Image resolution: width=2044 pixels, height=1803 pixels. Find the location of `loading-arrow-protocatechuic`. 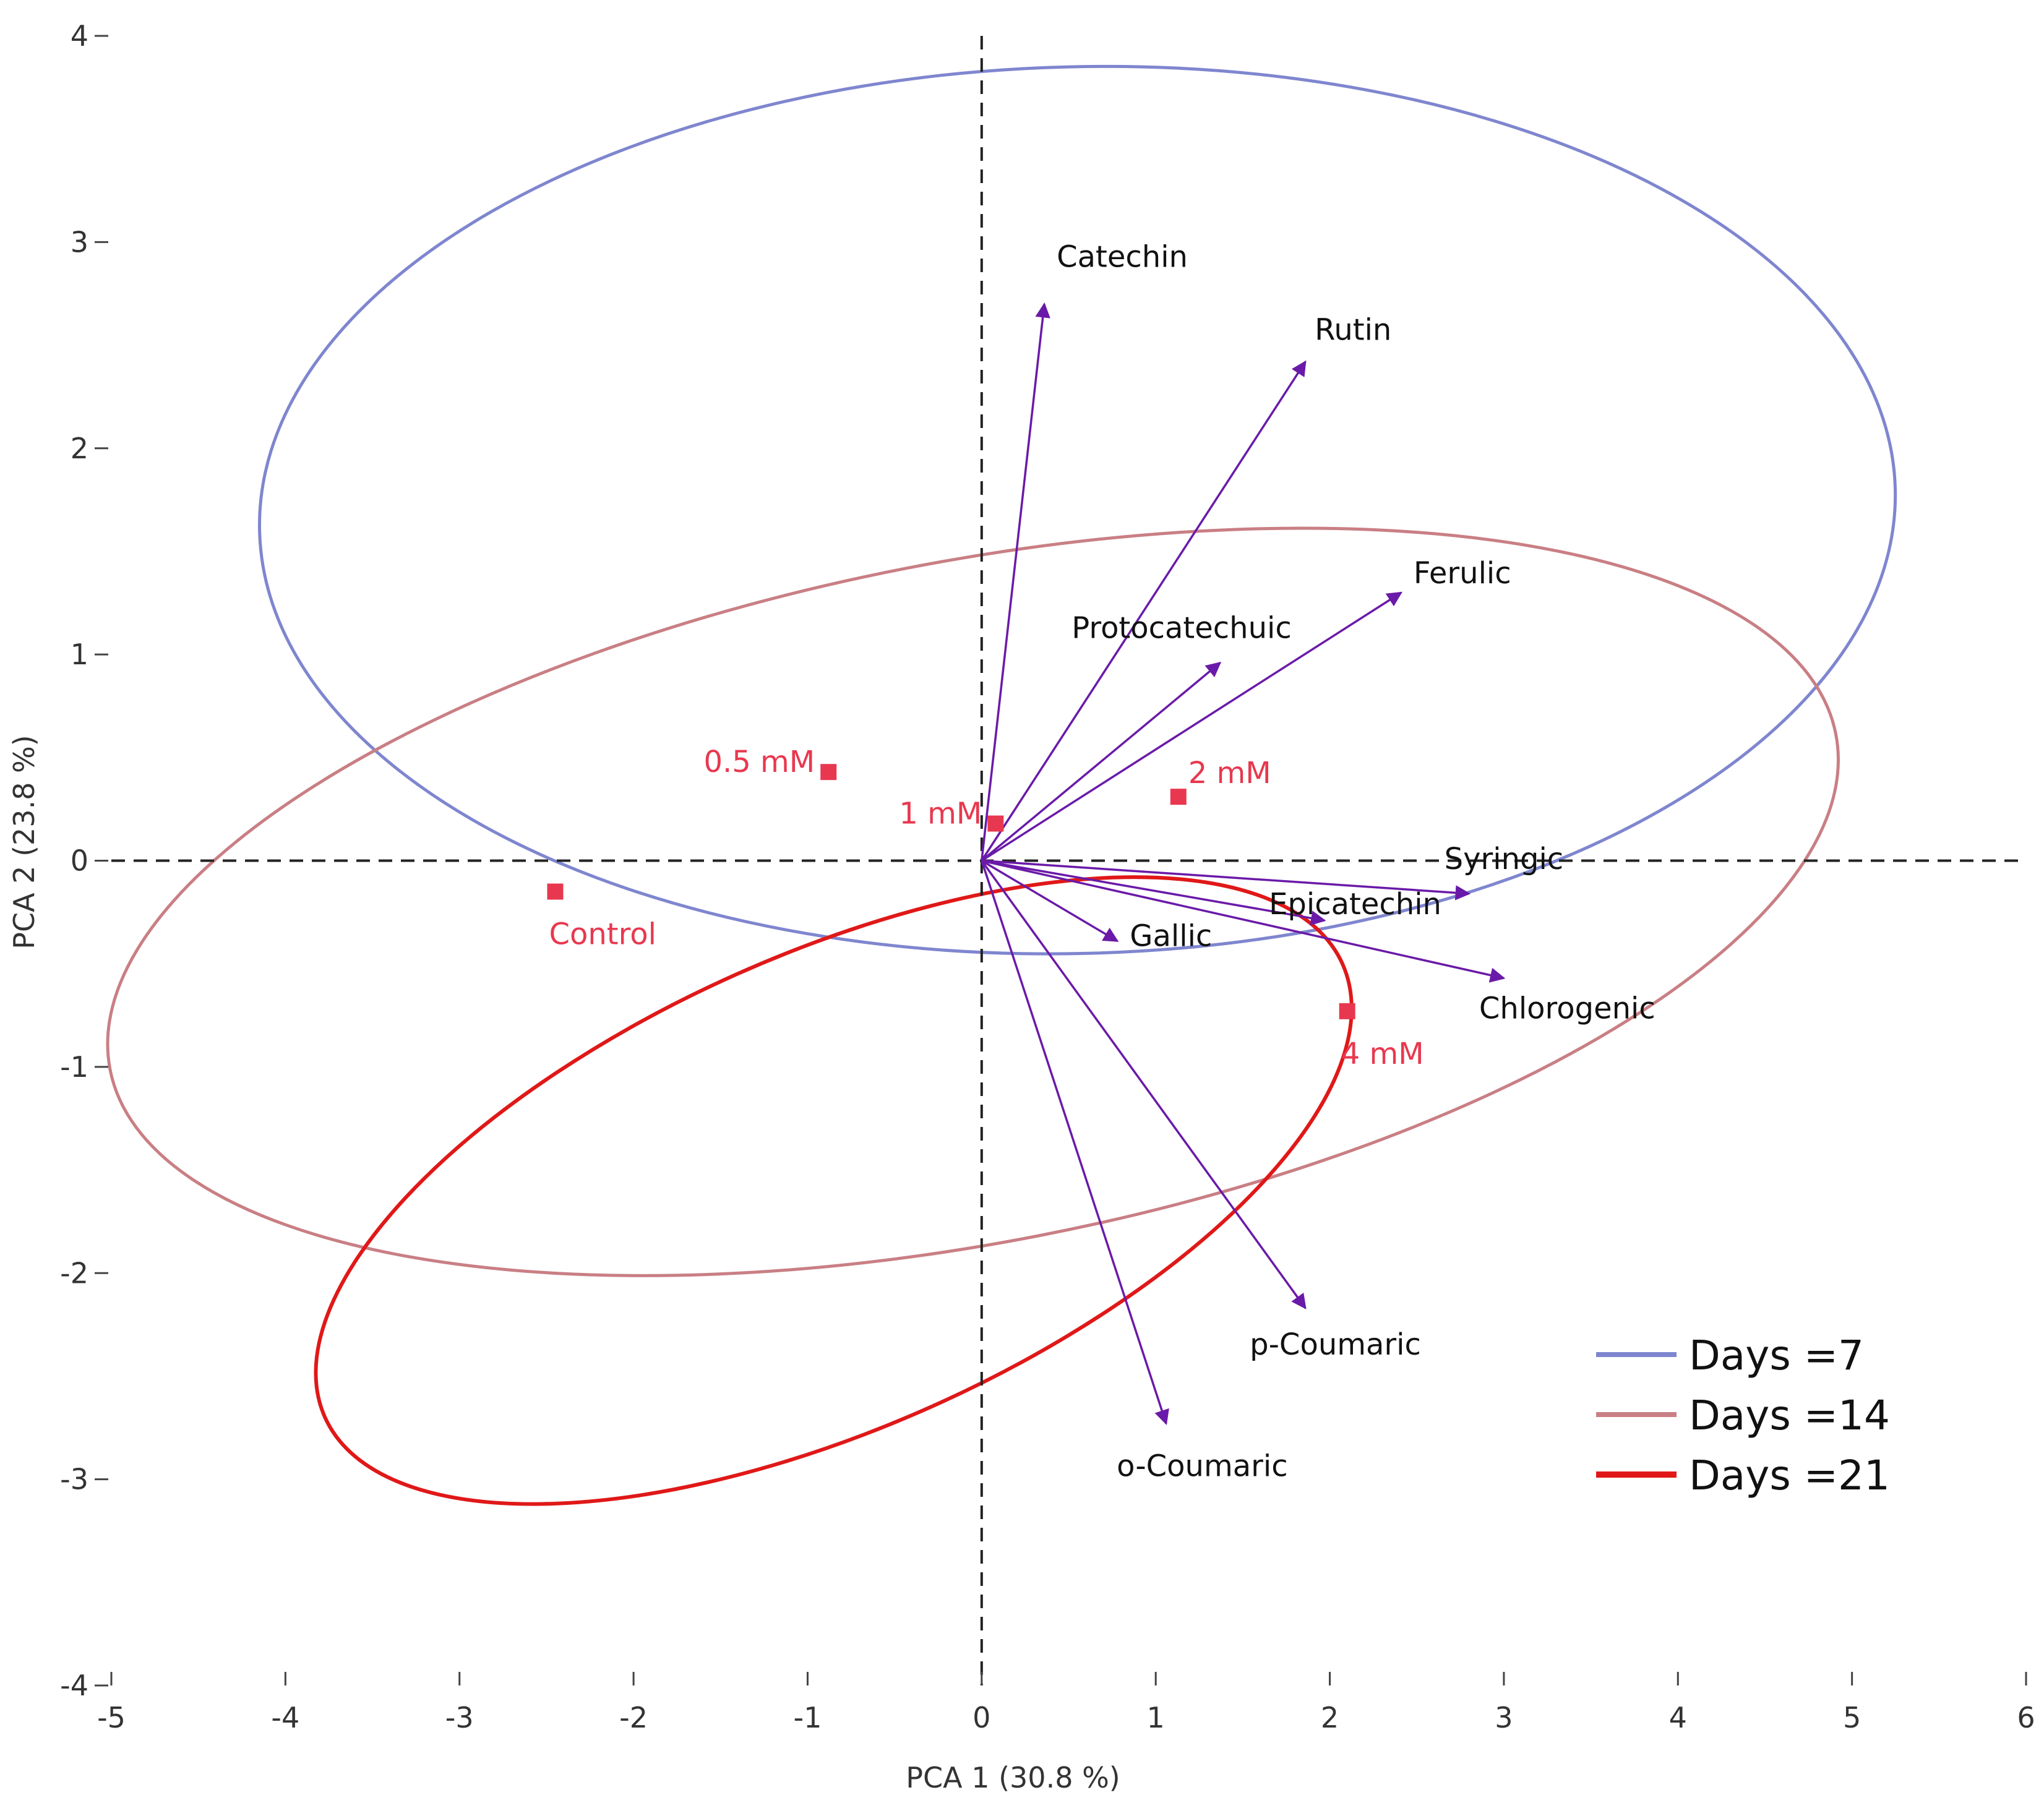

loading-arrow-protocatechuic is located at coordinates (1101, 761).